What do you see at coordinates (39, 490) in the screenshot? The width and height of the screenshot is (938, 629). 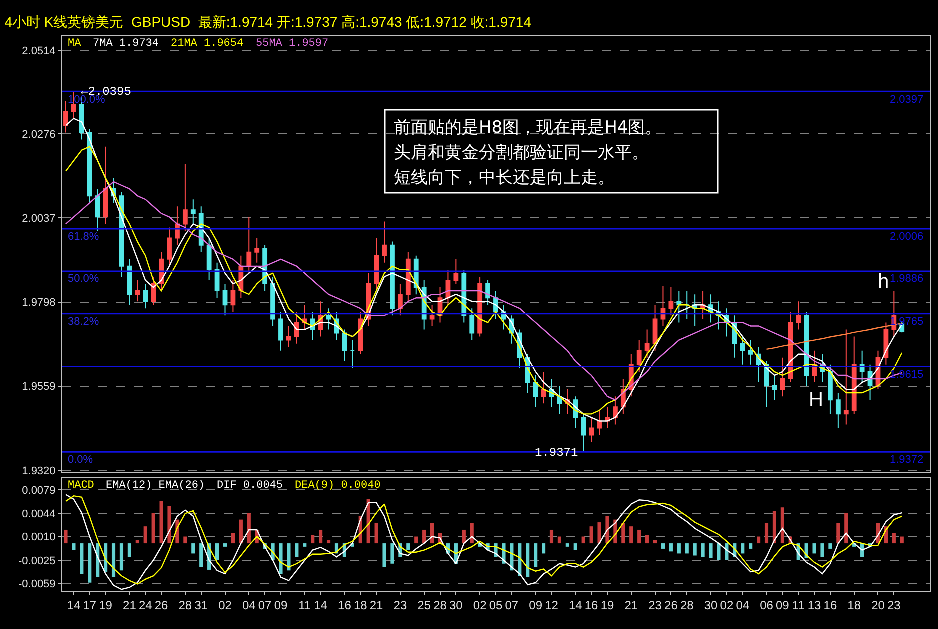 I see `y-tick-label: 0.0079` at bounding box center [39, 490].